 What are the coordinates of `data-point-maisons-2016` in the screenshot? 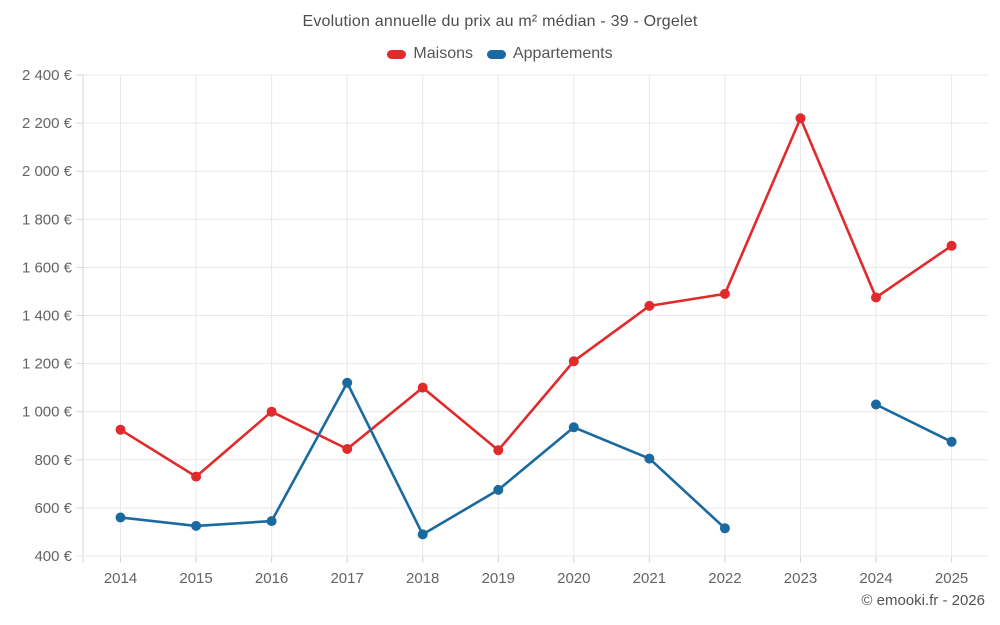 It's located at (271, 411).